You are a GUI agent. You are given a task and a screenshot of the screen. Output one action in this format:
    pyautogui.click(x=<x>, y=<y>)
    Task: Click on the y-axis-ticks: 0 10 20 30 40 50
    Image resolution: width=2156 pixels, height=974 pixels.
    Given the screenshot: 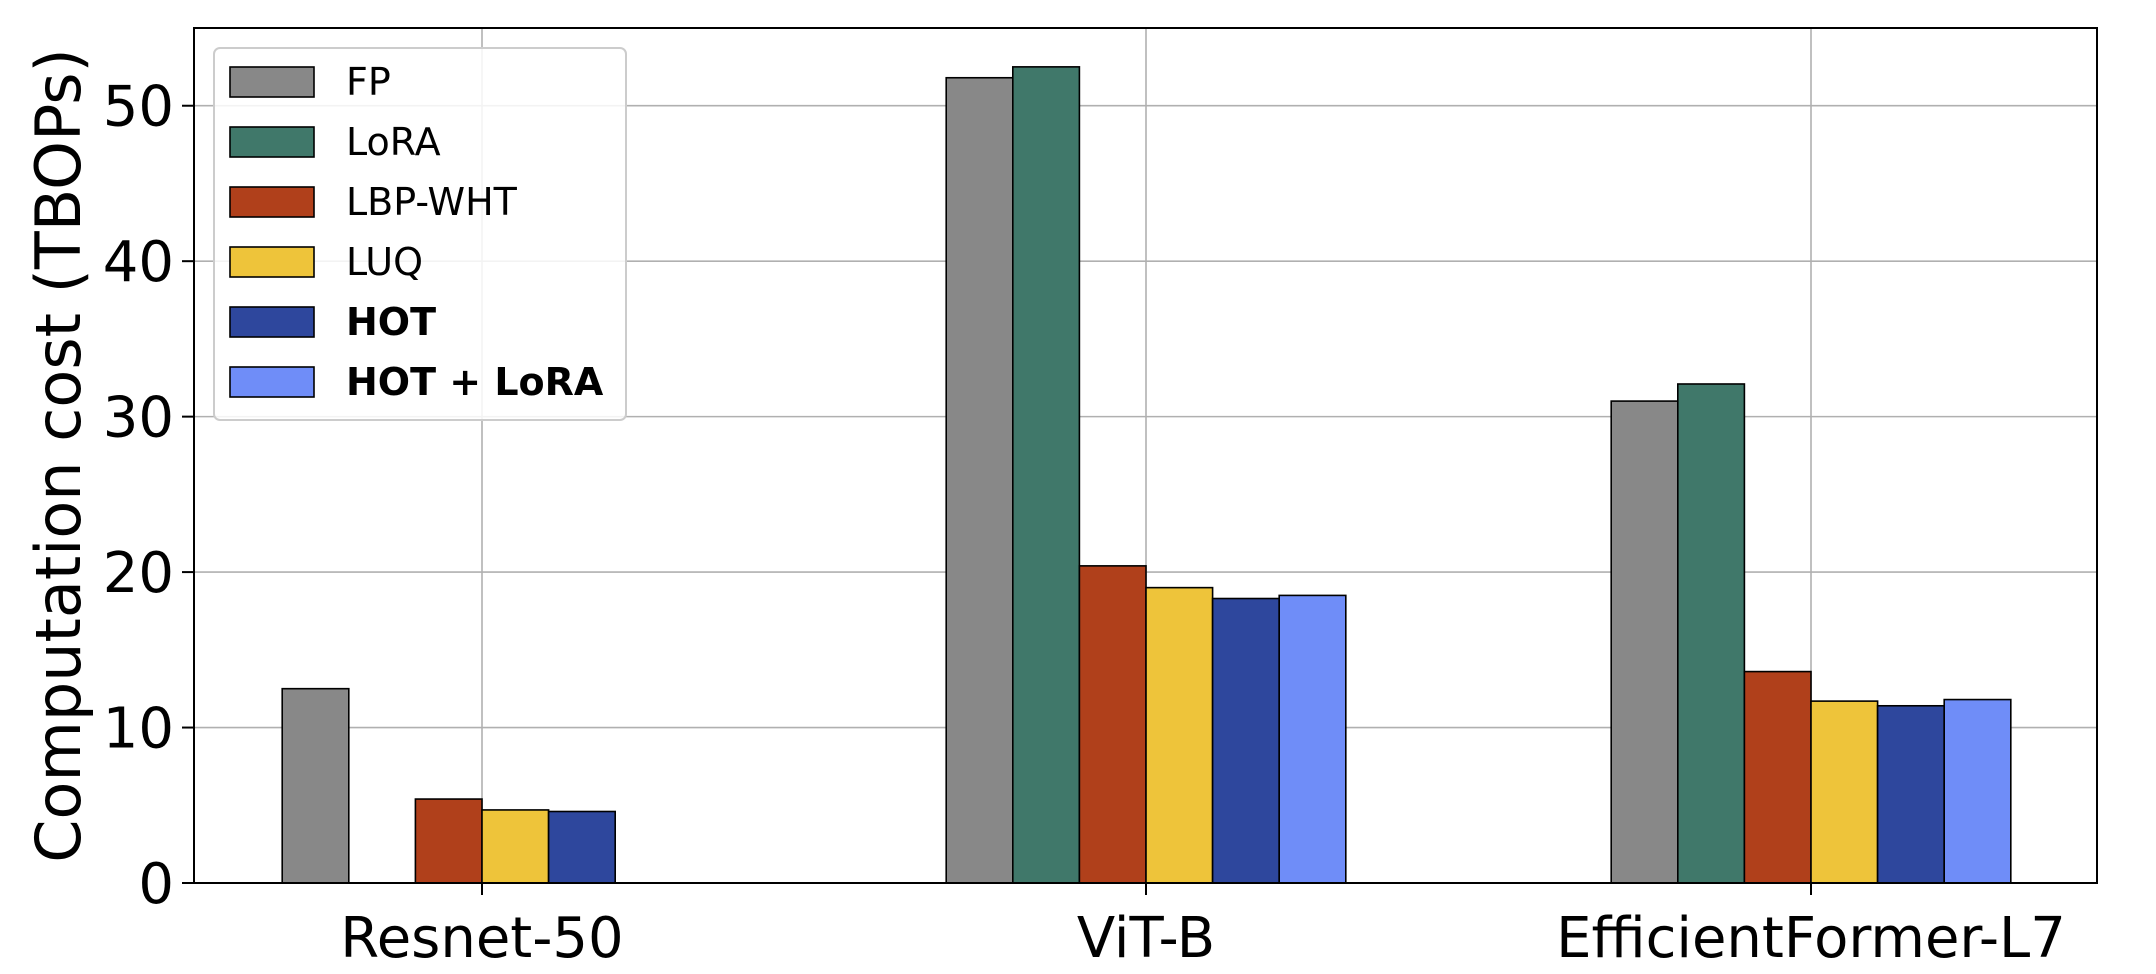 What is the action you would take?
    pyautogui.click(x=148, y=496)
    